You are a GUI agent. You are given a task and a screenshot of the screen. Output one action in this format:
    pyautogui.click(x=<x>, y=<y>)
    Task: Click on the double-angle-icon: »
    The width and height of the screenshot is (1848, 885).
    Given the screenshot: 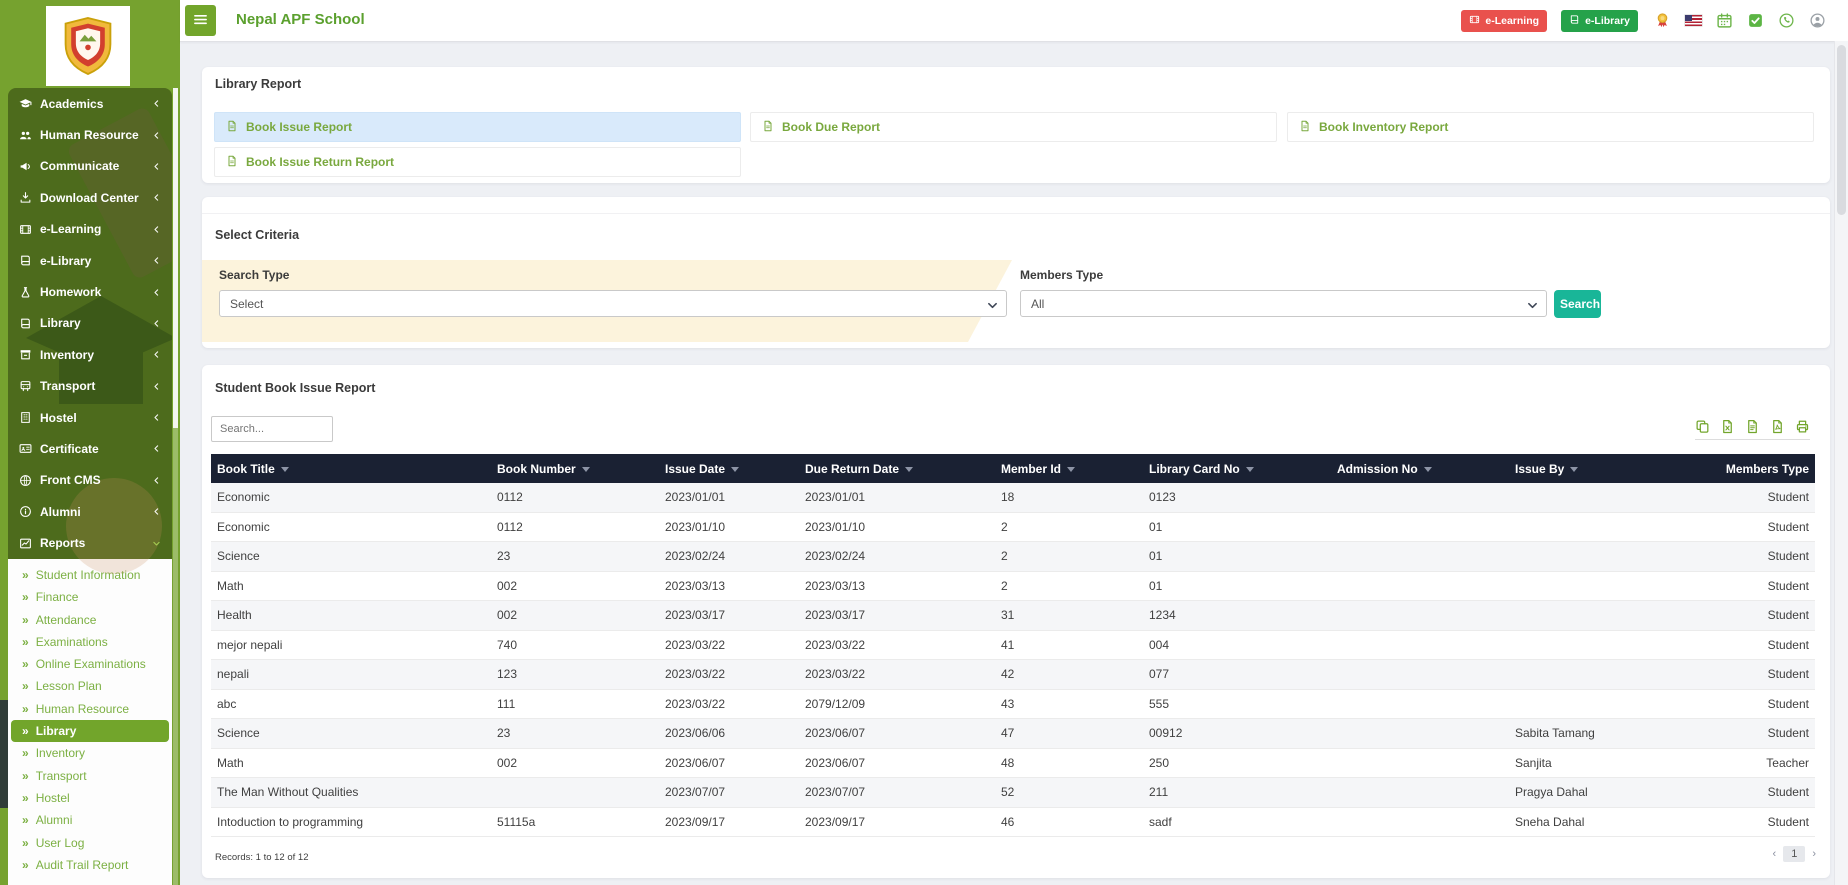 What is the action you would take?
    pyautogui.click(x=25, y=864)
    